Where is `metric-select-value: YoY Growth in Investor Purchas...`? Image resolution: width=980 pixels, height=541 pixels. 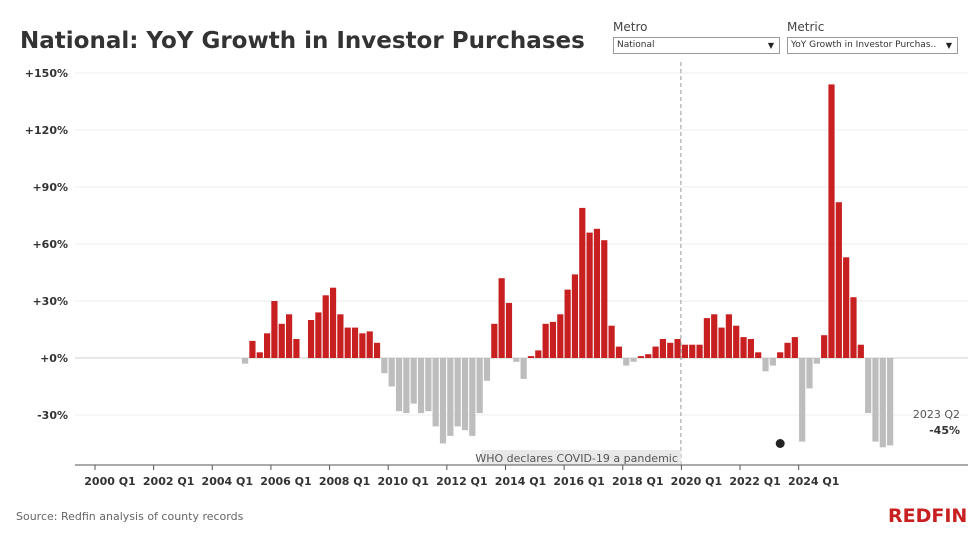
metric-select-value: YoY Growth in Investor Purchas... is located at coordinates (864, 45).